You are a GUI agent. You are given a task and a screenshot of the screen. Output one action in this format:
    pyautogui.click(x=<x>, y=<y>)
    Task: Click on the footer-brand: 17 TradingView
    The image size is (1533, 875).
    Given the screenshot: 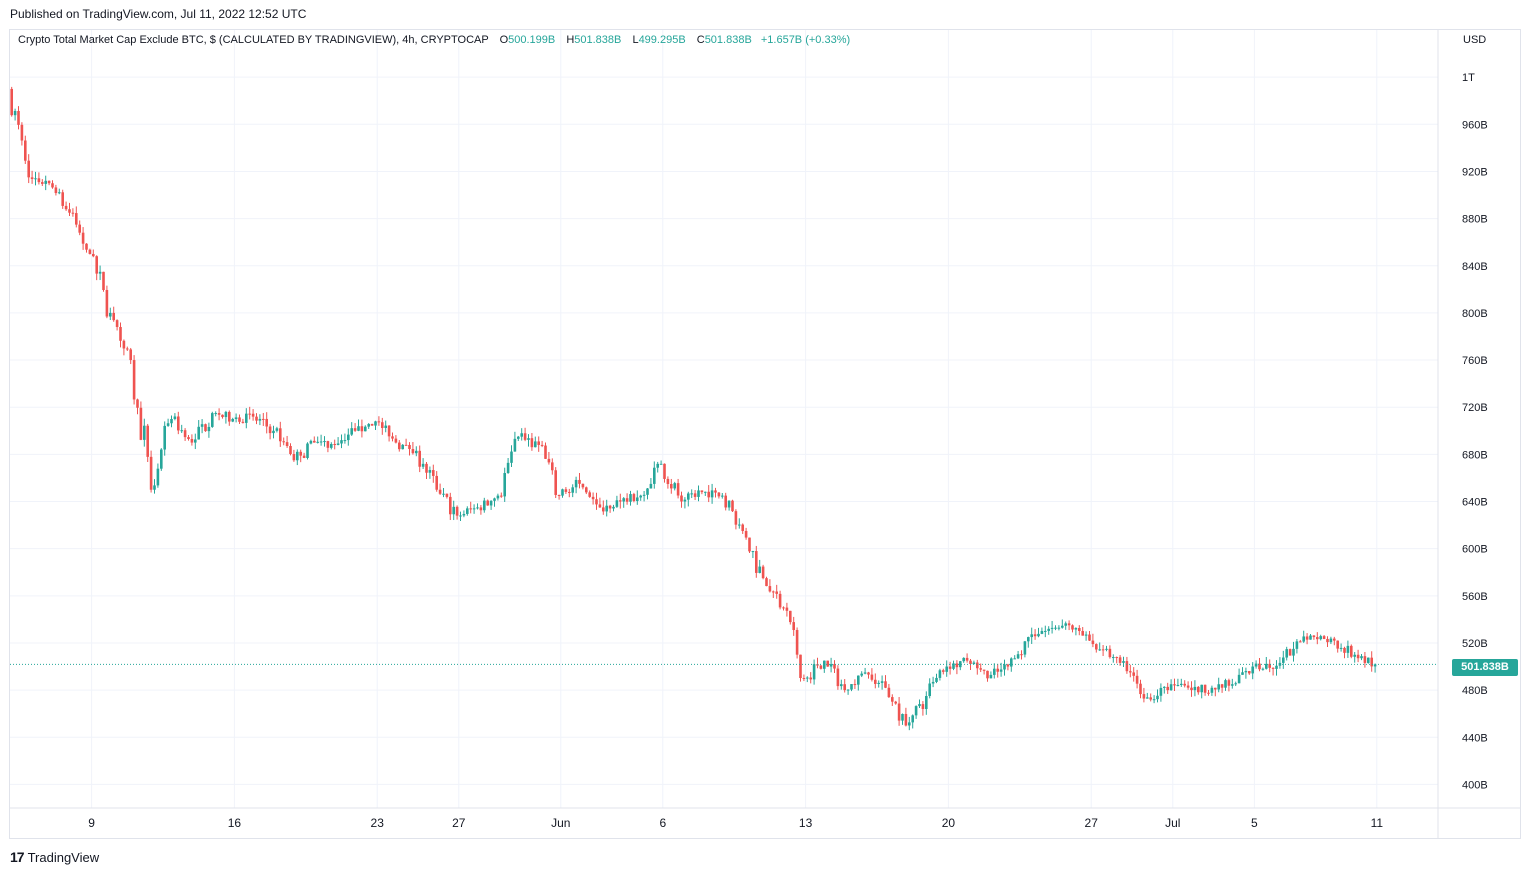 What is the action you would take?
    pyautogui.click(x=54, y=857)
    